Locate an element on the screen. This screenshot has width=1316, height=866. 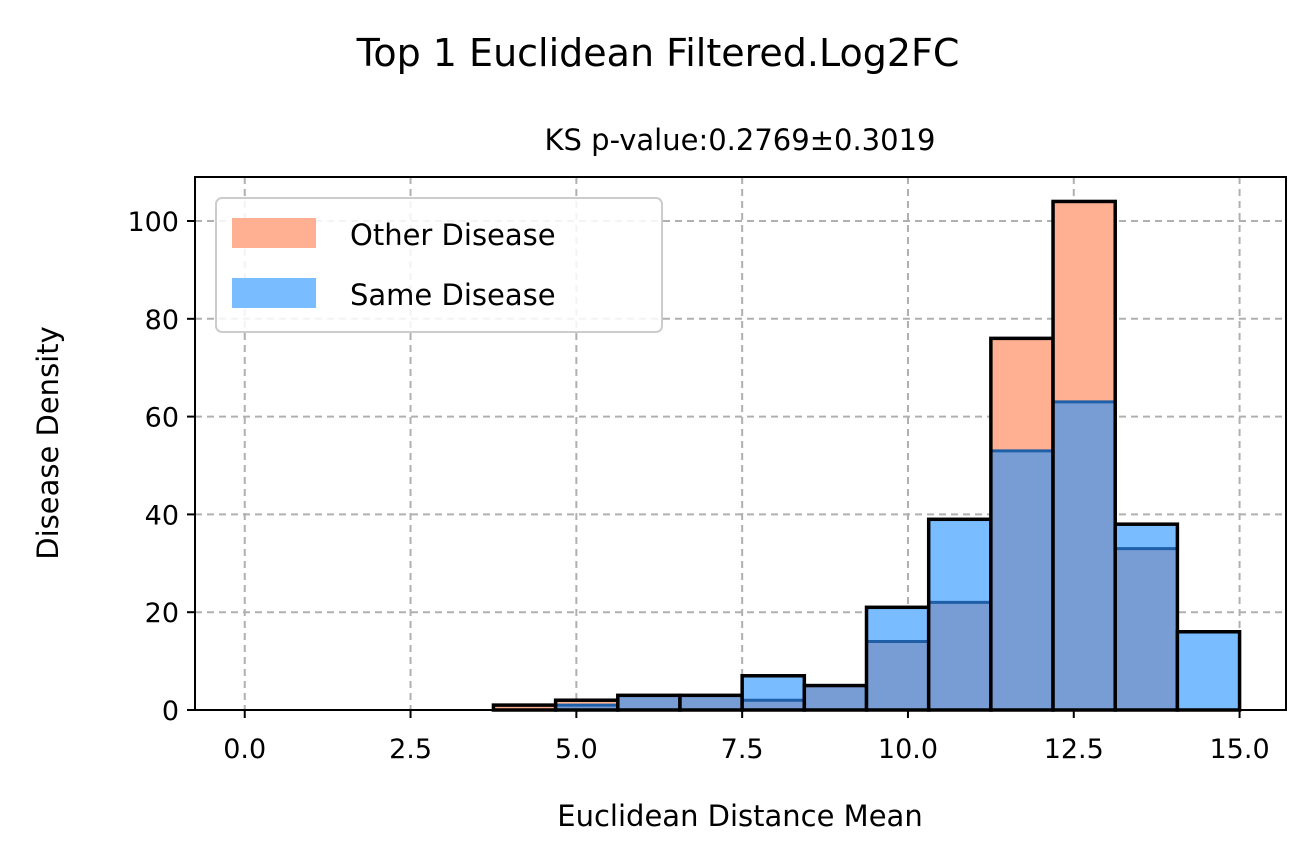
legend-label-1: Same Disease is located at coordinates (453, 295).